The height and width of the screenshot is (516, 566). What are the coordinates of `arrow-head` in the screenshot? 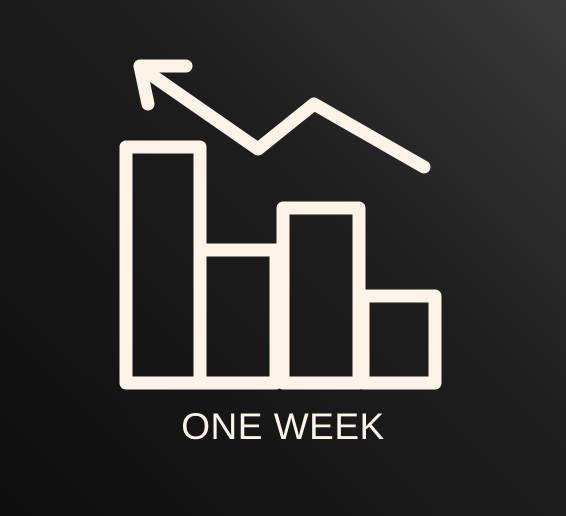 It's located at (163, 85).